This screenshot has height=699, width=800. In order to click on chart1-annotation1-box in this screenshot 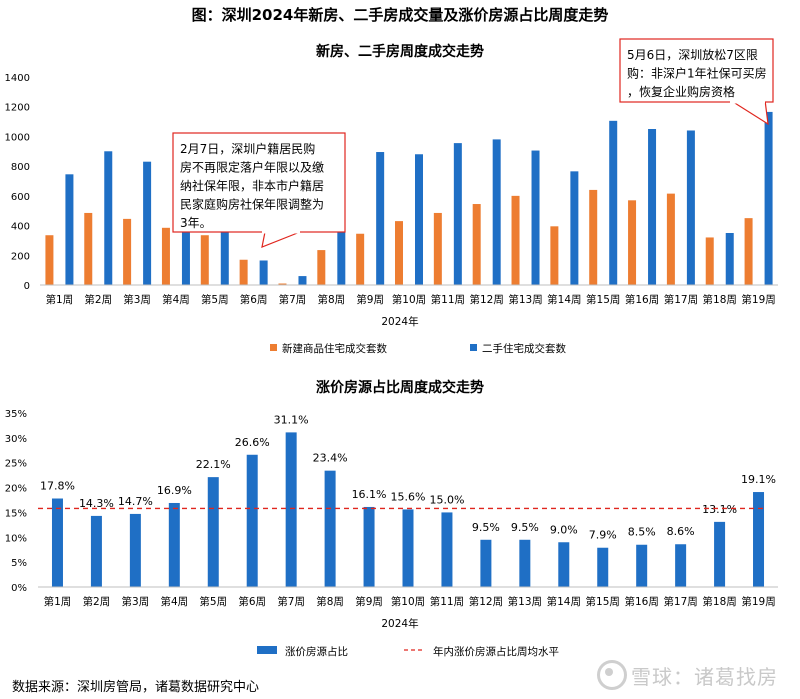, I will do `click(259, 182)`.